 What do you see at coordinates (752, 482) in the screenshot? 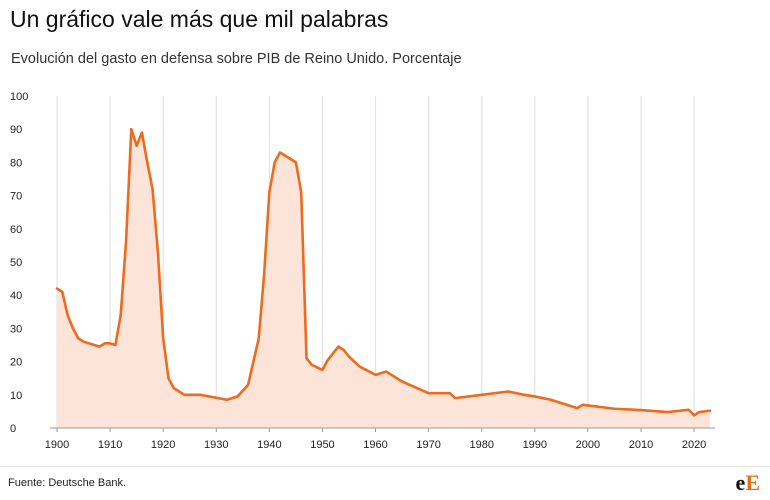
I see `logo-E: E` at bounding box center [752, 482].